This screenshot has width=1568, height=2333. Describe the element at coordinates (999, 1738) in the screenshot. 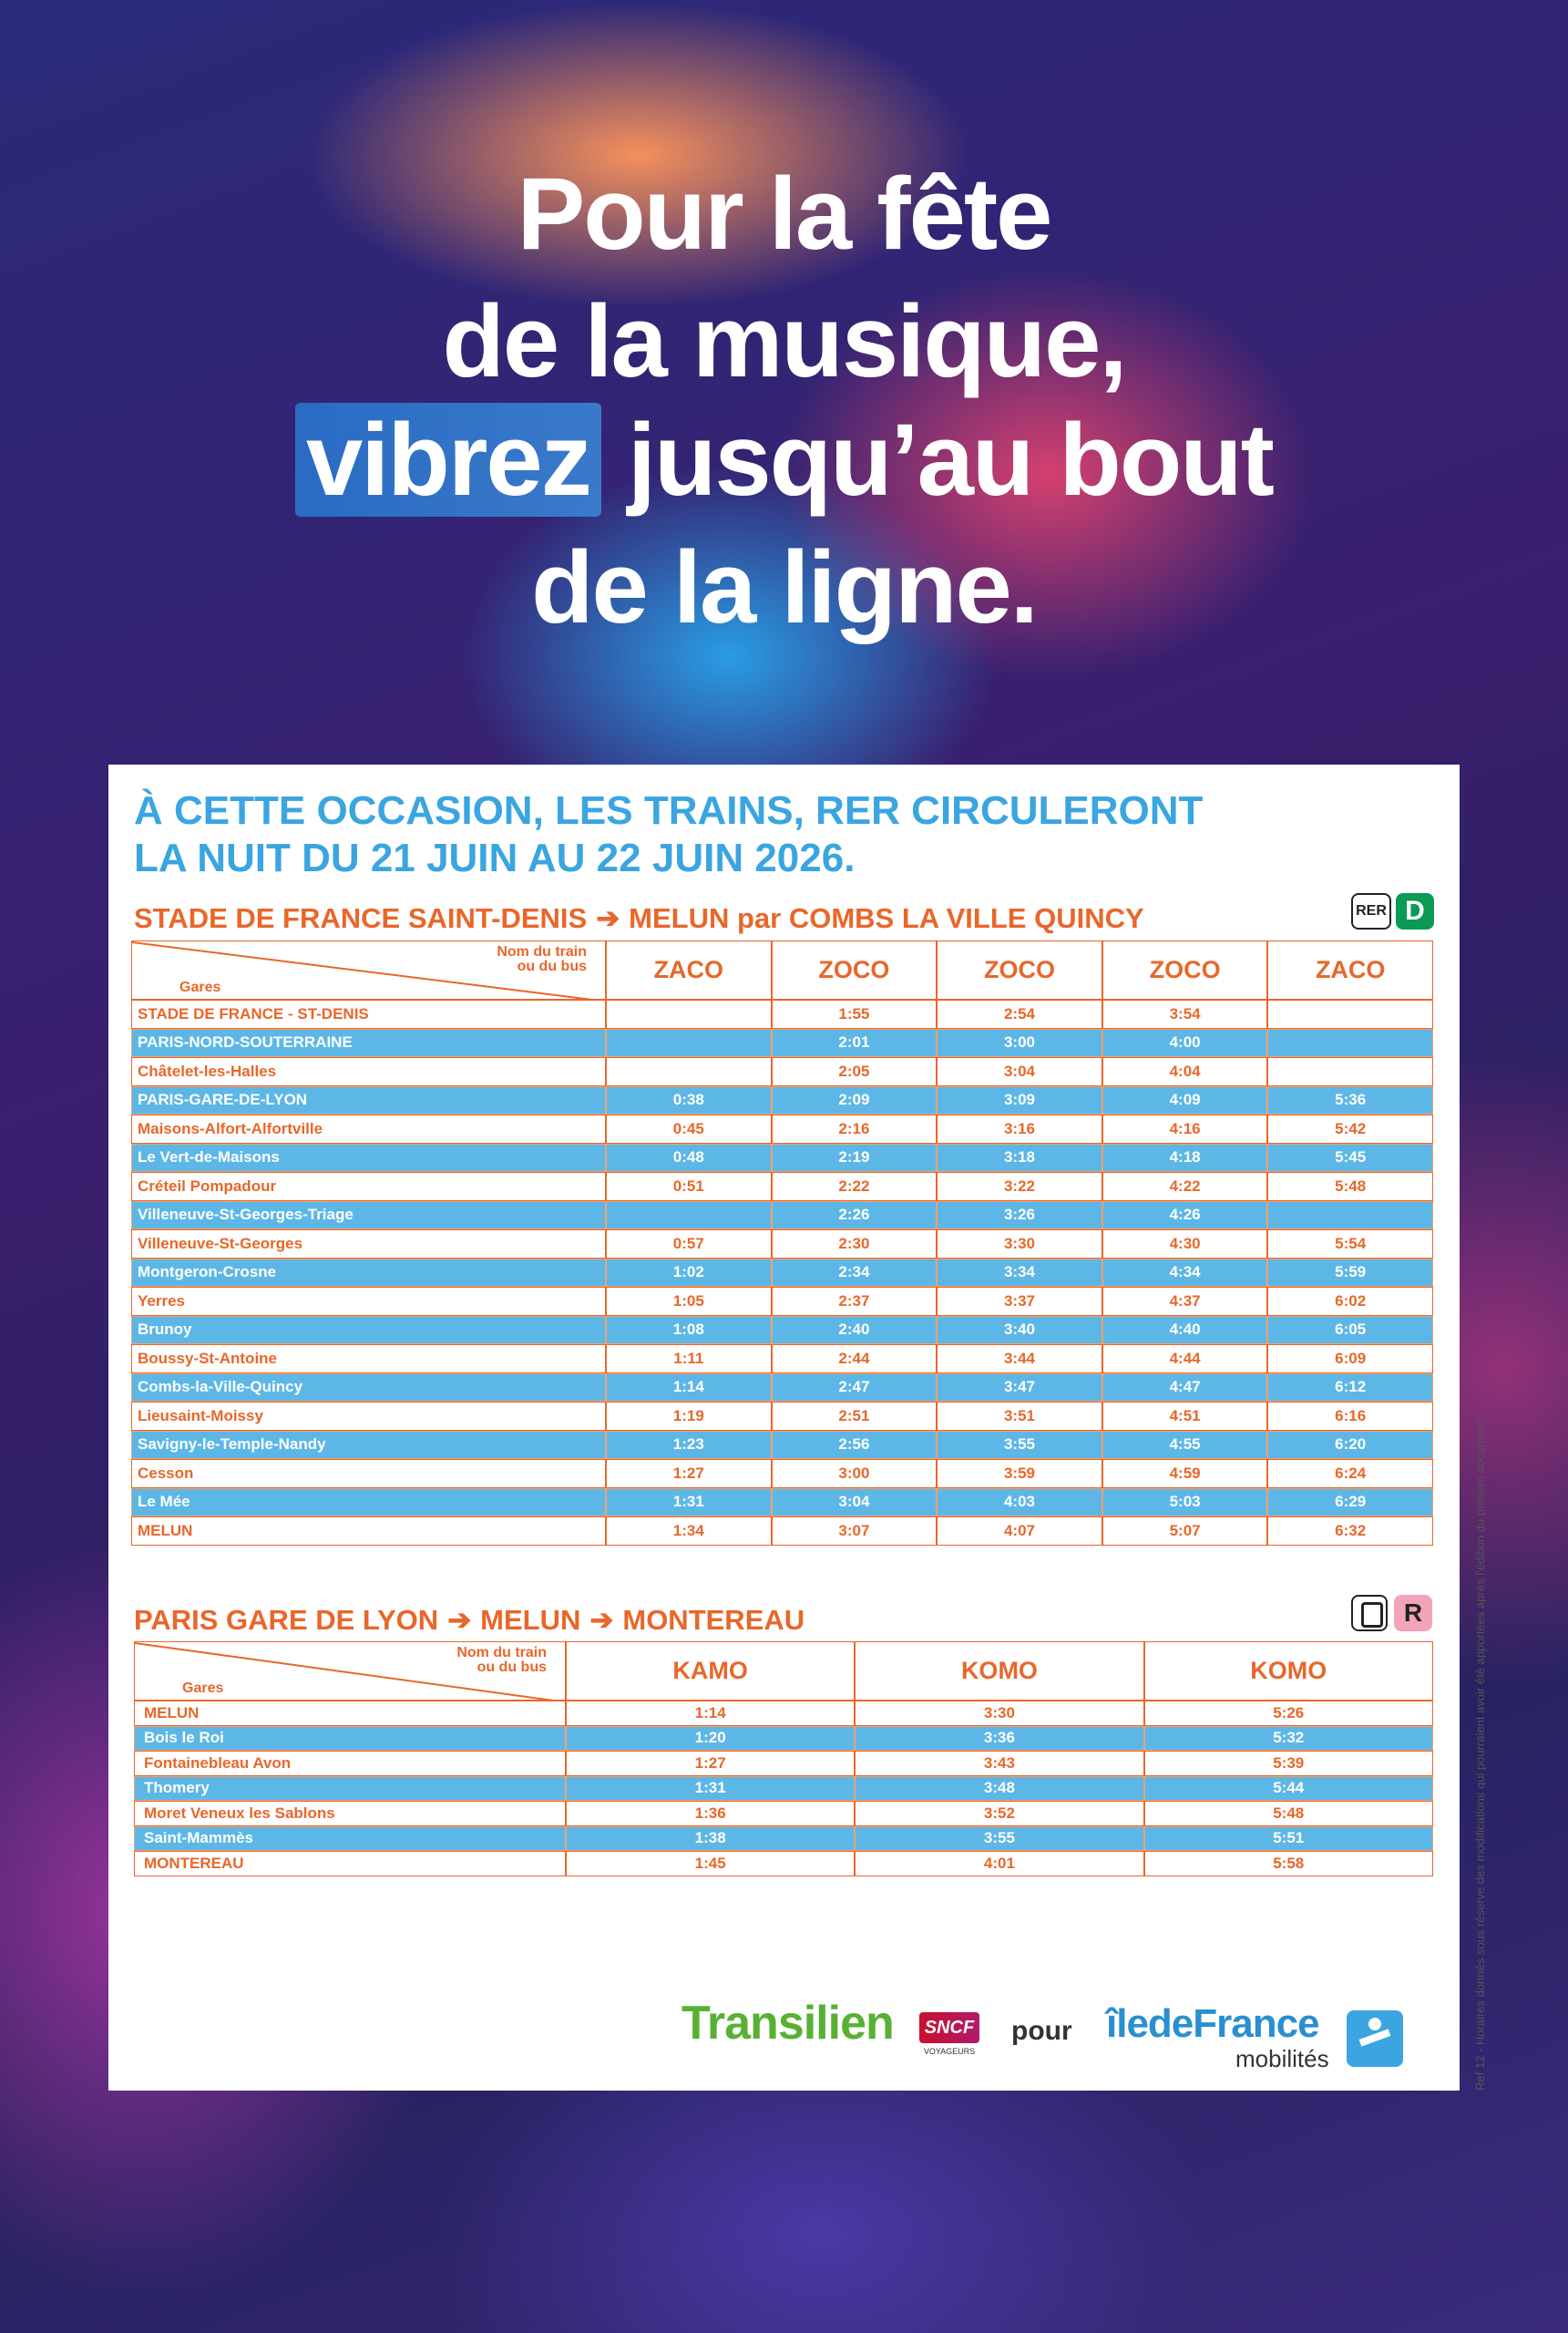

I see `time-cell: 3:36` at that location.